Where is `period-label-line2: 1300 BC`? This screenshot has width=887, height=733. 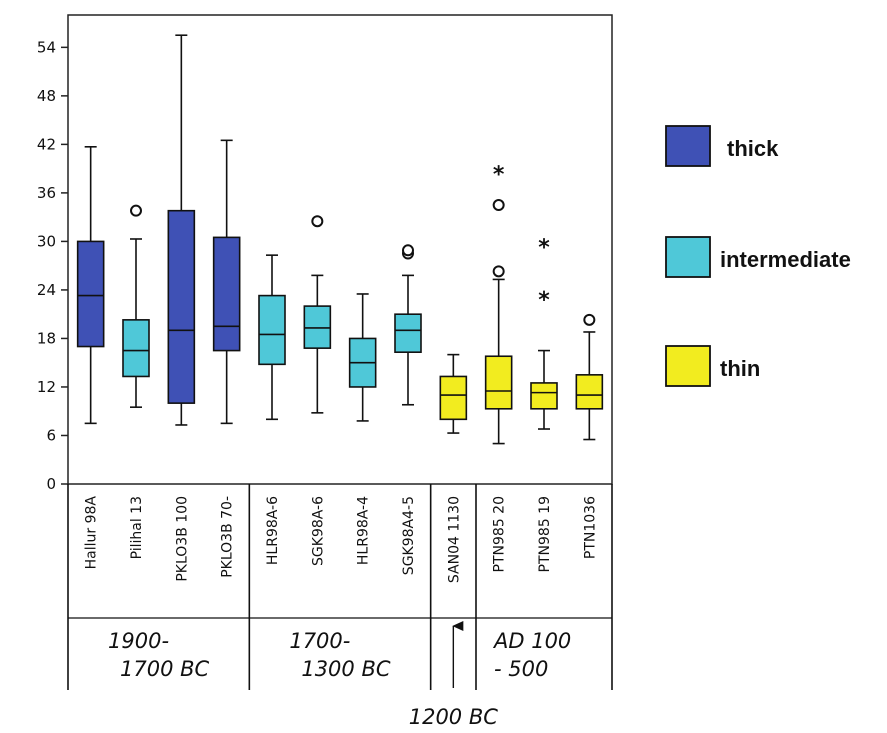 period-label-line2: 1300 BC is located at coordinates (346, 669).